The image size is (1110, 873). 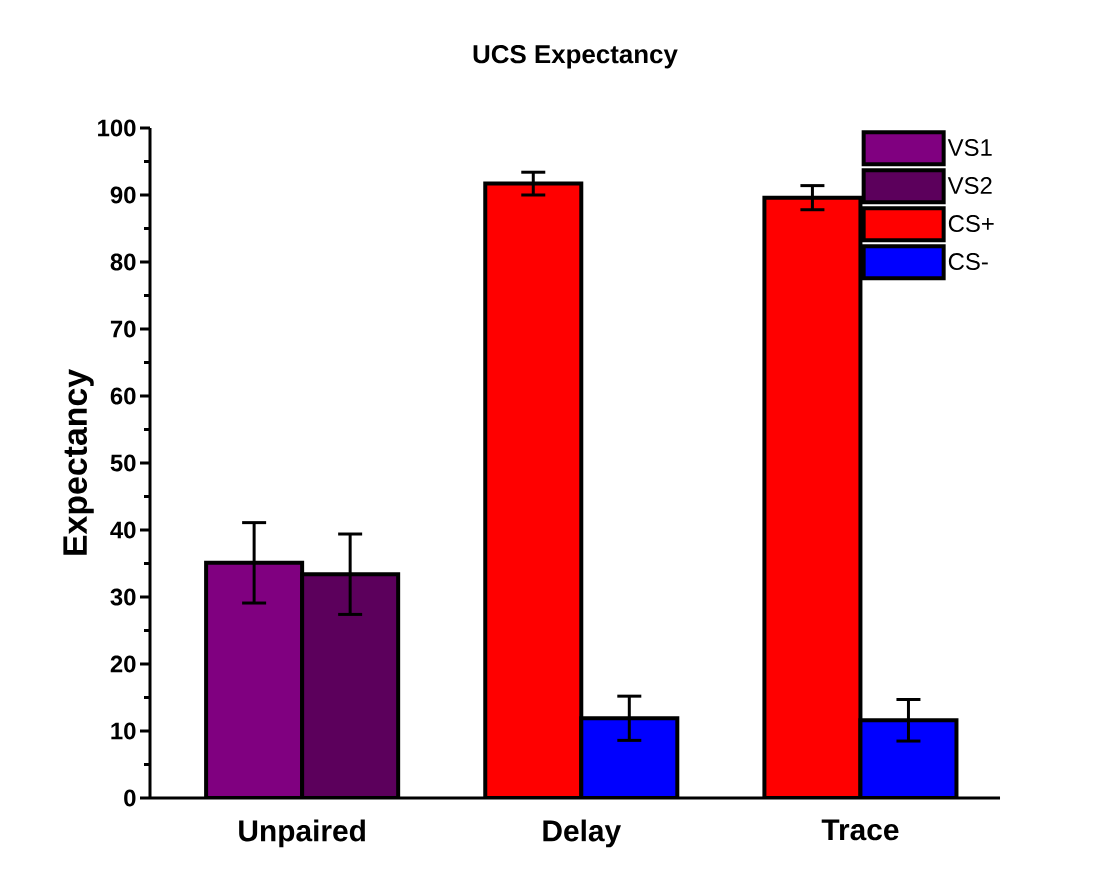 What do you see at coordinates (123, 195) in the screenshot?
I see `y-tick-label: 90` at bounding box center [123, 195].